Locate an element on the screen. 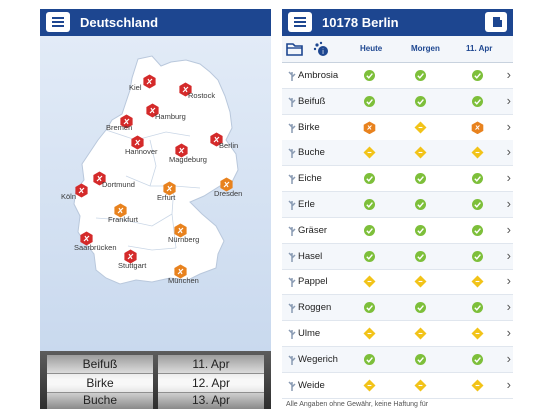 The height and width of the screenshot is (418, 557). pollen-marker-magdeburg is located at coordinates (181, 150).